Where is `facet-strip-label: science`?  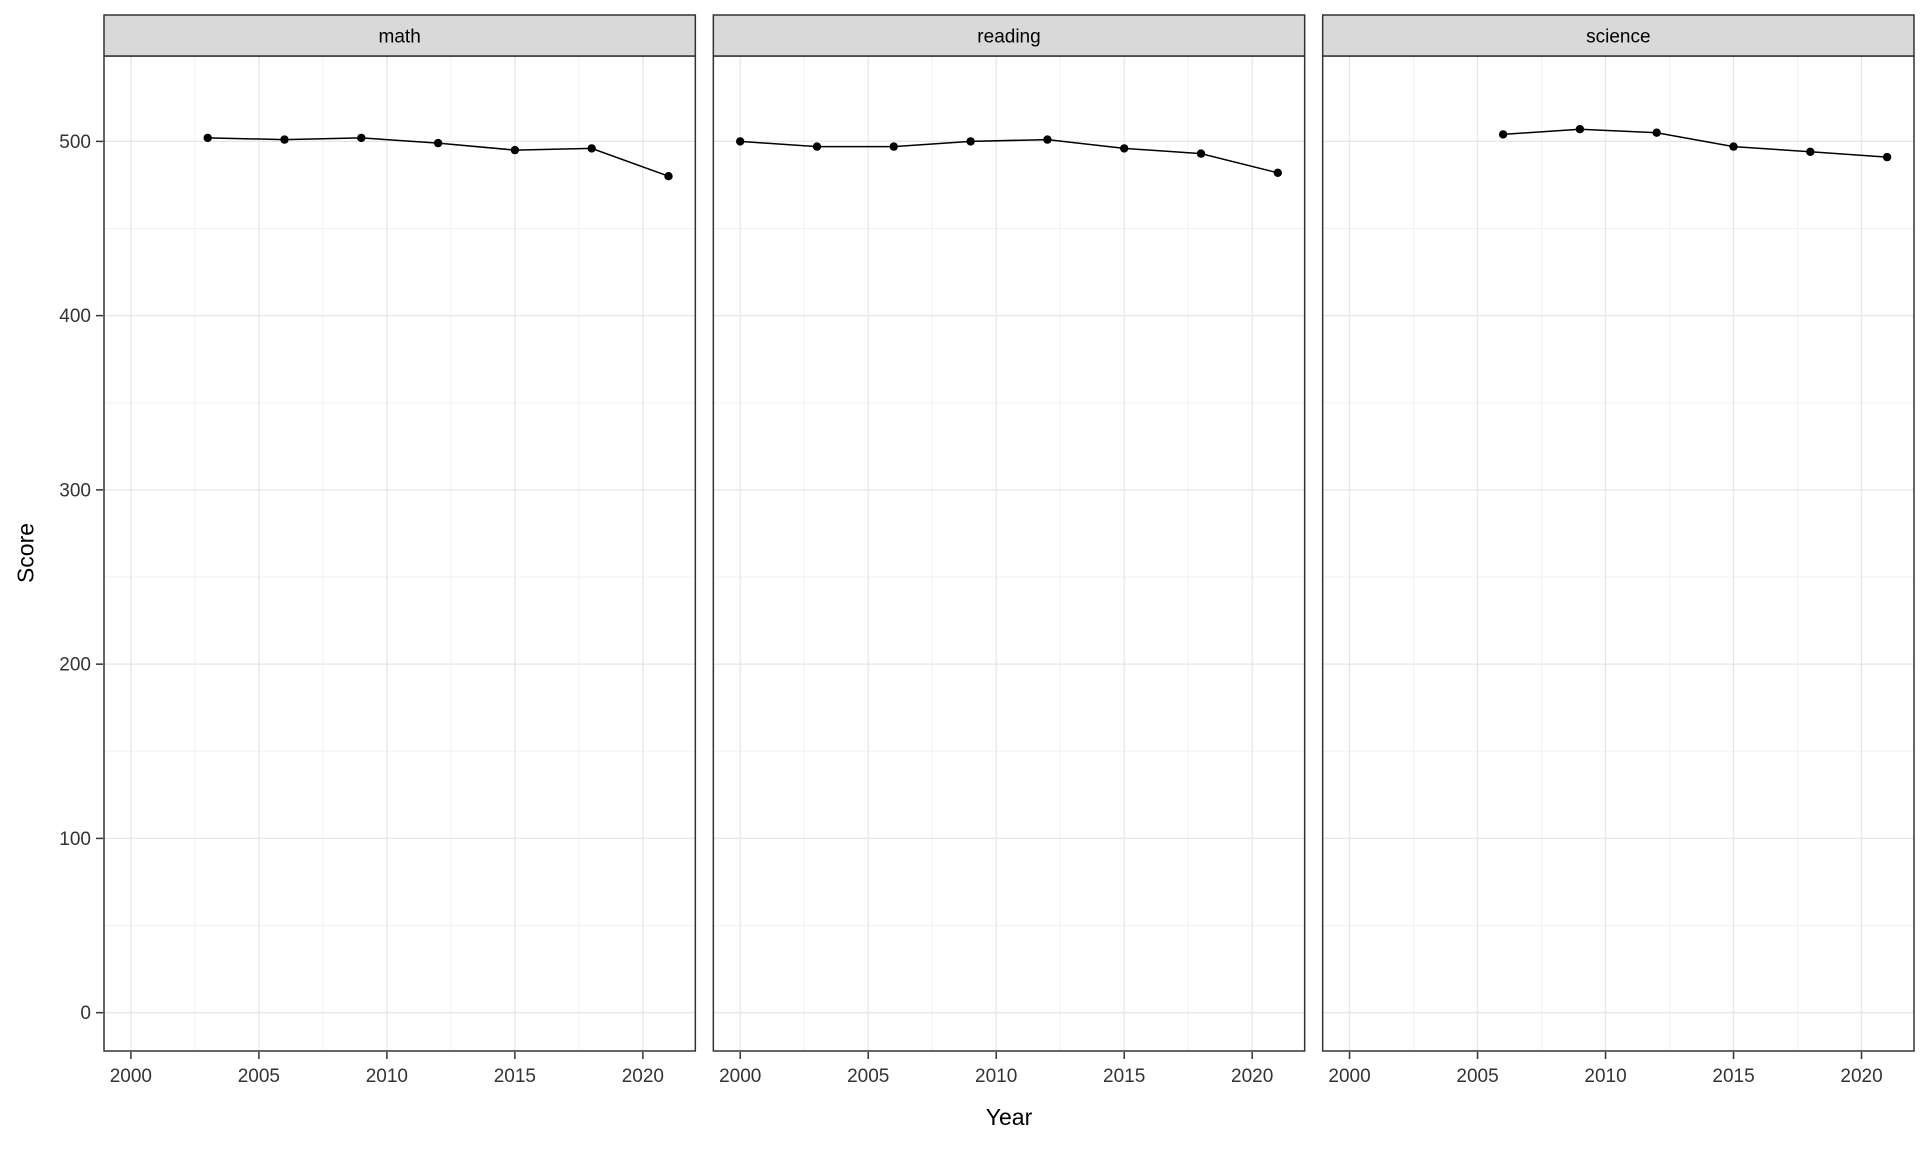 facet-strip-label: science is located at coordinates (1618, 37).